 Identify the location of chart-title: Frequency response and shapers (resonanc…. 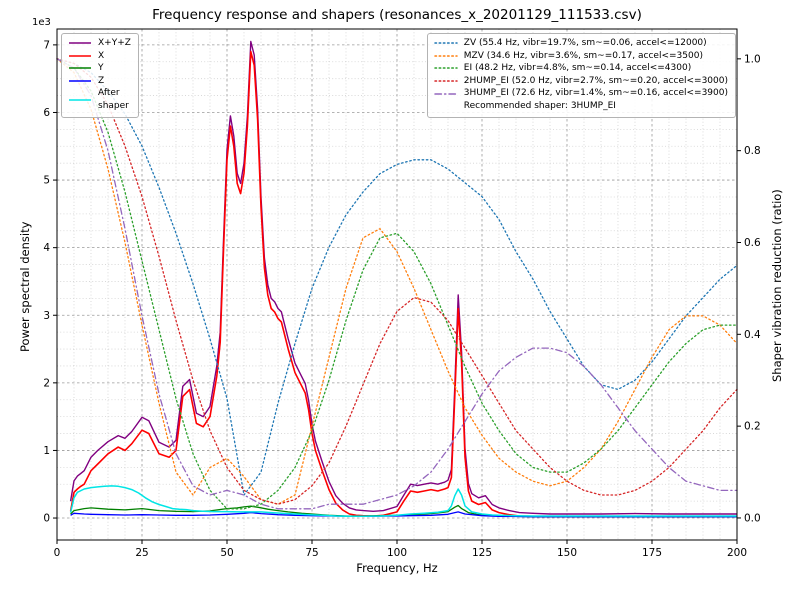
(397, 15).